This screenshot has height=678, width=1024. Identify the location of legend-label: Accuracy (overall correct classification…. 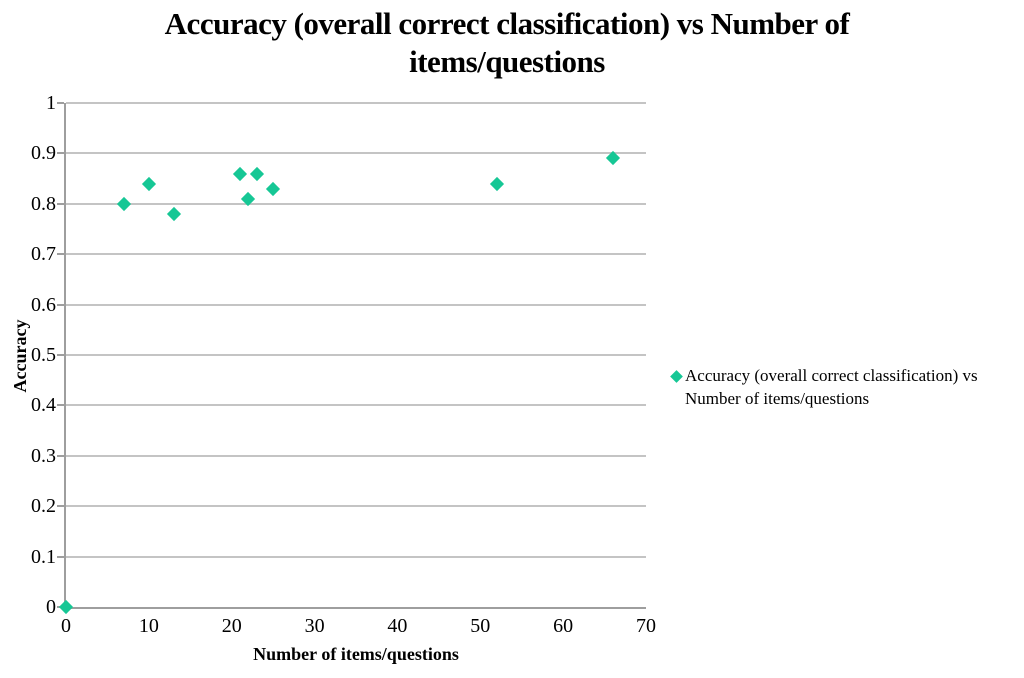
(854, 387).